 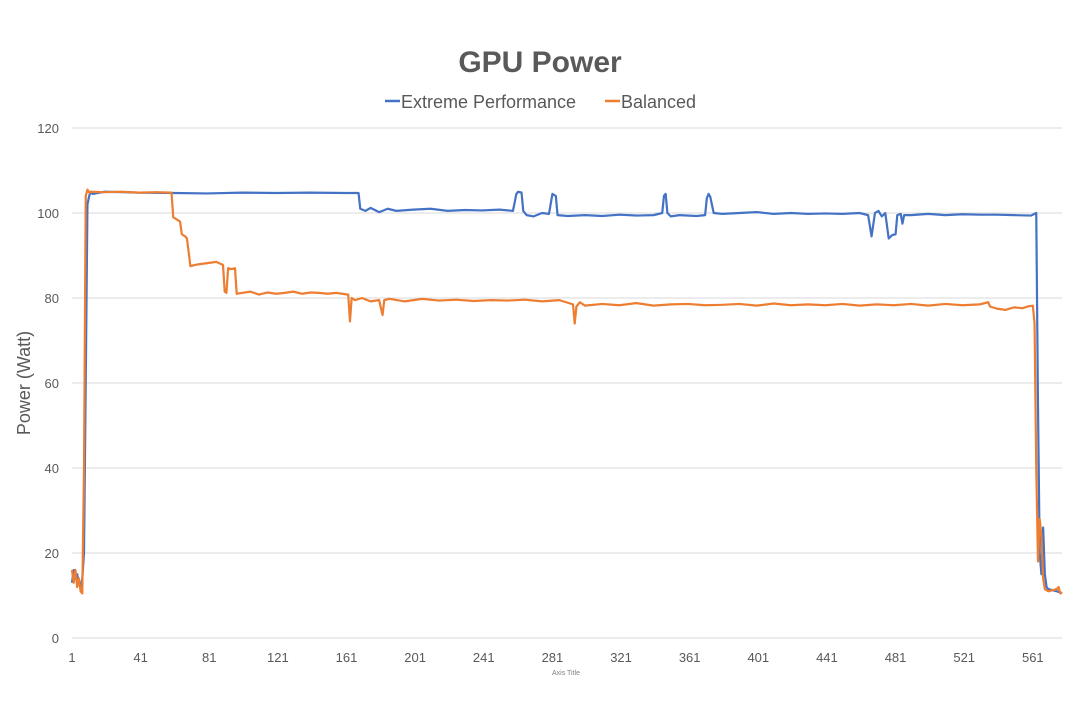 I want to click on x-tick-label: 241, so click(x=484, y=657).